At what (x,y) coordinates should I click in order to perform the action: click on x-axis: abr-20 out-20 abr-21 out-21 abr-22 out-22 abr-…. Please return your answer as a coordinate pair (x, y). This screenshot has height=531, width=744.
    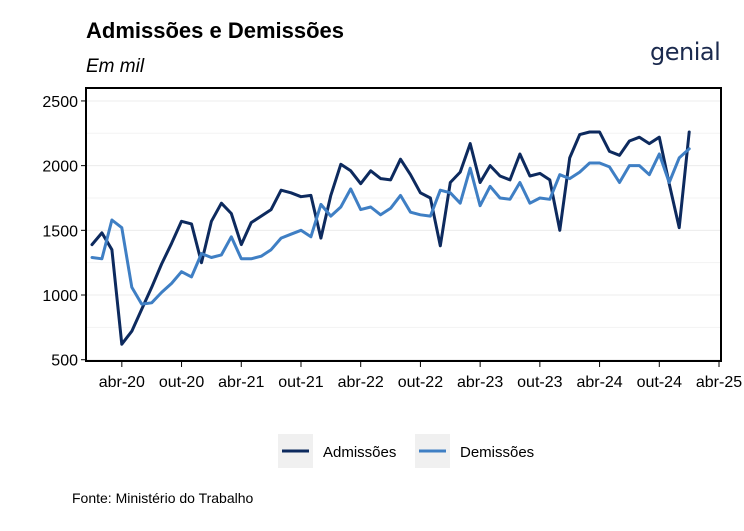
    Looking at the image, I should click on (420, 376).